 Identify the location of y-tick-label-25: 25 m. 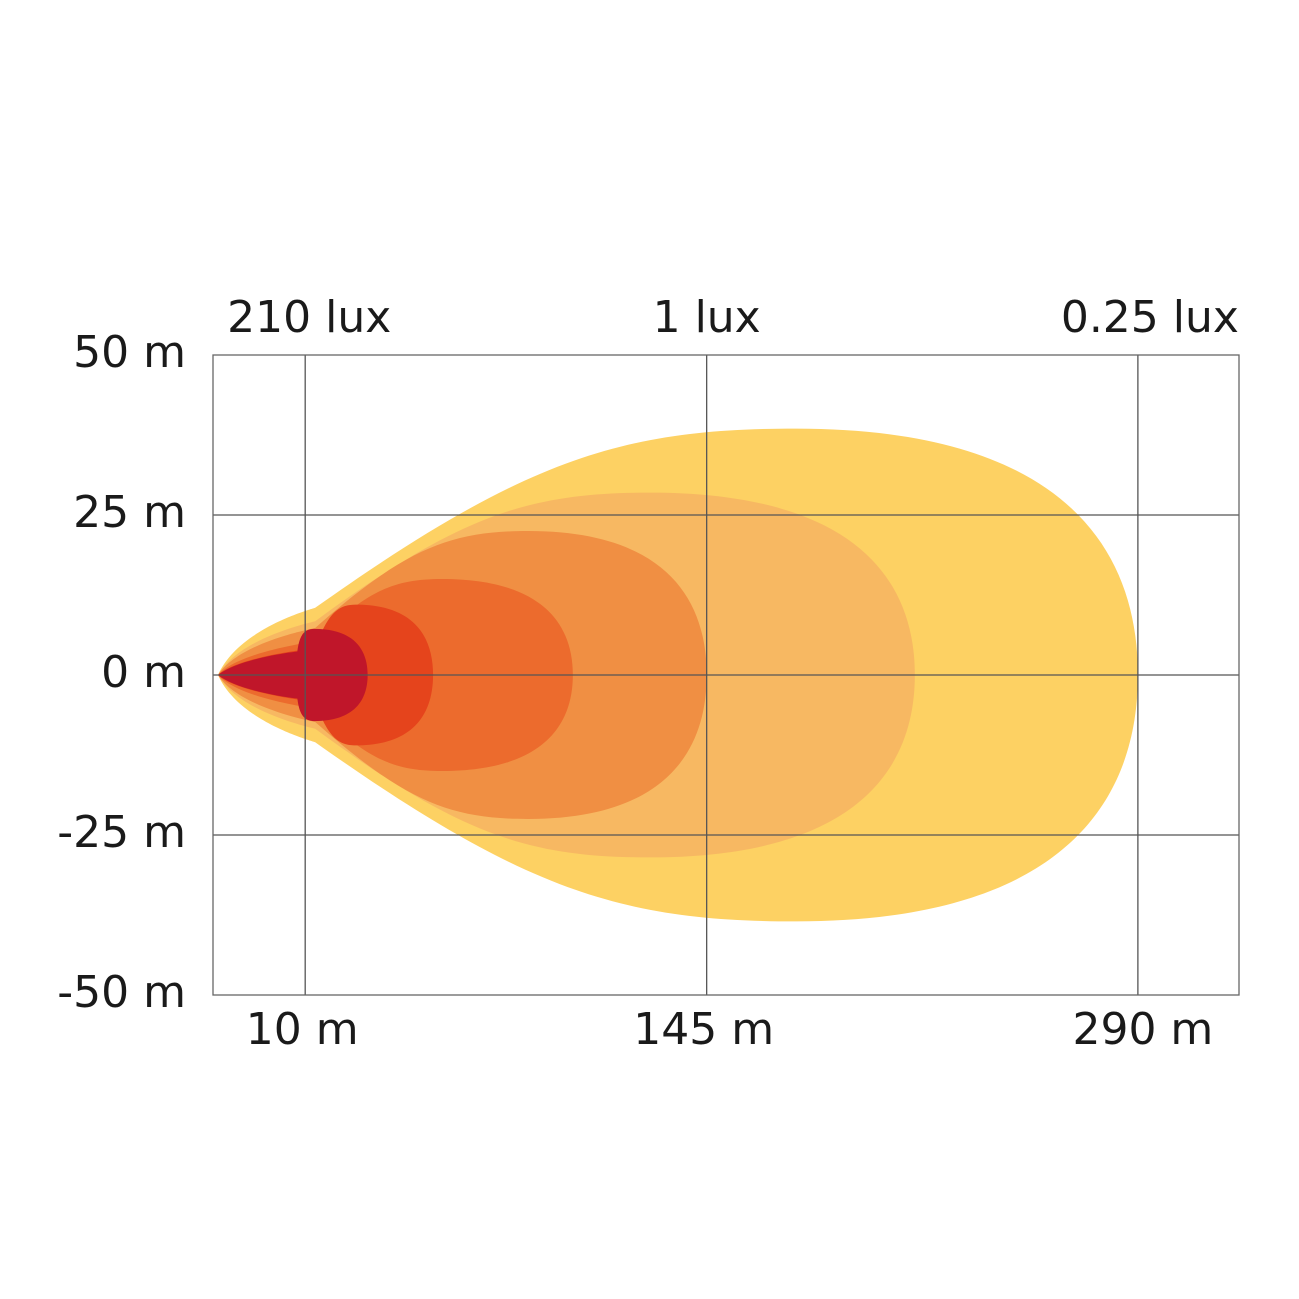
(129, 512).